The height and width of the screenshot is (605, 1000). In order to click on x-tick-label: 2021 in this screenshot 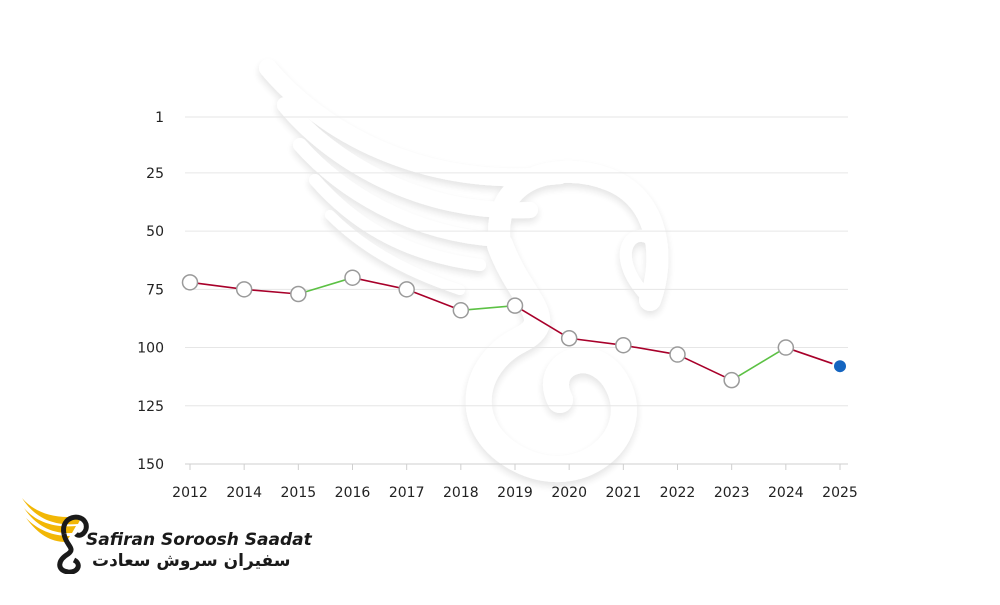, I will do `click(624, 493)`.